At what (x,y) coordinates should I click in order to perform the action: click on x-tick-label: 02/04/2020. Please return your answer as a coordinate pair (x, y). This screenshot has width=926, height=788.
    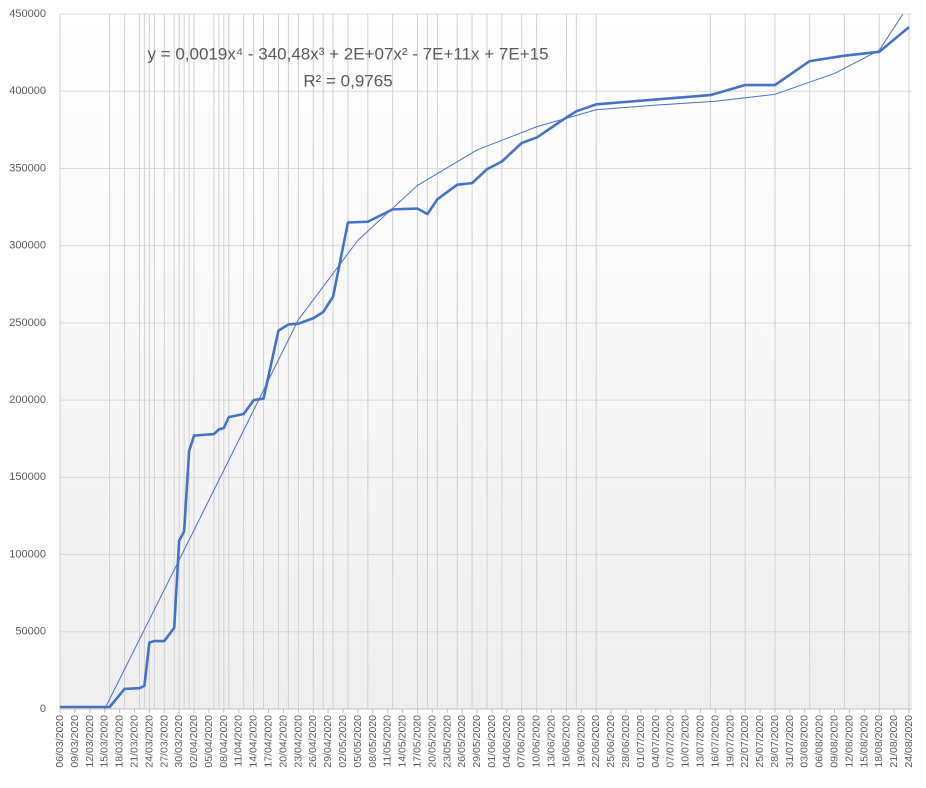
    Looking at the image, I should click on (194, 741).